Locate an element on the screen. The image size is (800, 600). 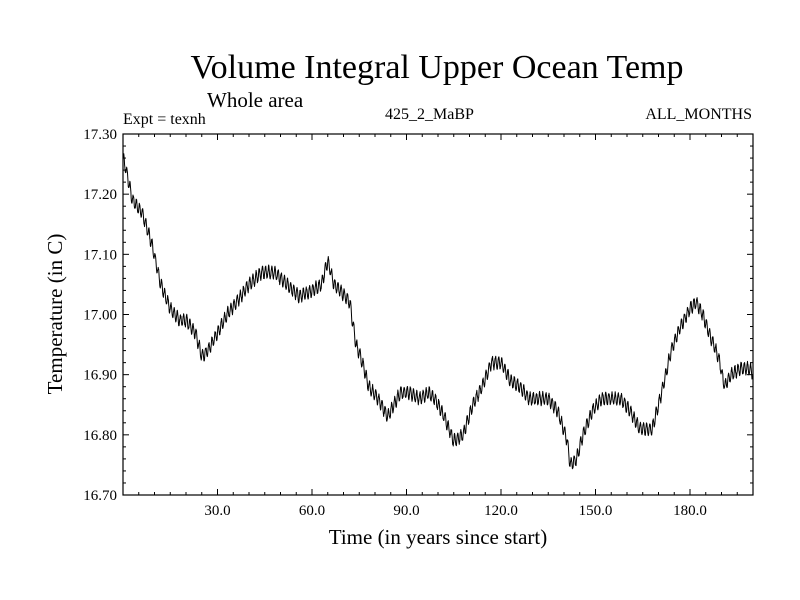
run-label: 425_2_MaBP is located at coordinates (429, 114).